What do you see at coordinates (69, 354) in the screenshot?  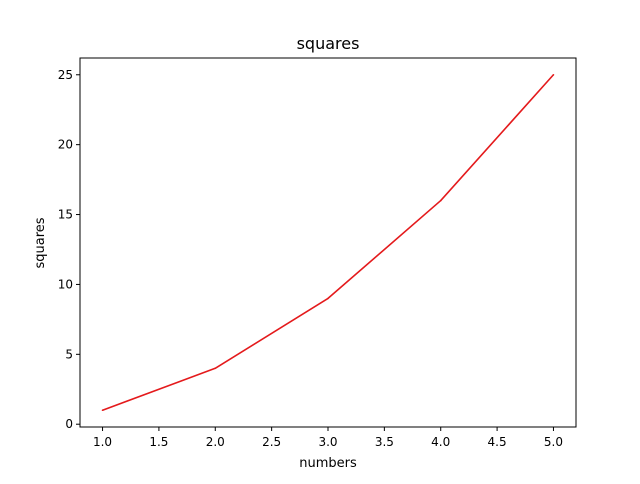 I see `y-tick-label: 5` at bounding box center [69, 354].